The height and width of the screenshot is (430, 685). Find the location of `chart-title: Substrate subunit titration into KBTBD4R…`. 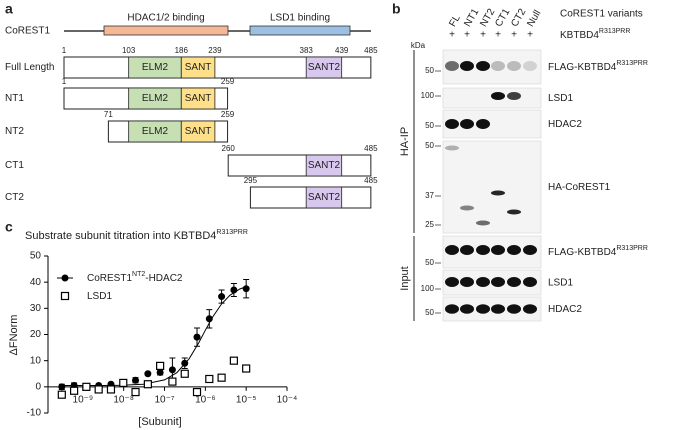

chart-title: Substrate subunit titration into KBTBD4R… is located at coordinates (136, 235).